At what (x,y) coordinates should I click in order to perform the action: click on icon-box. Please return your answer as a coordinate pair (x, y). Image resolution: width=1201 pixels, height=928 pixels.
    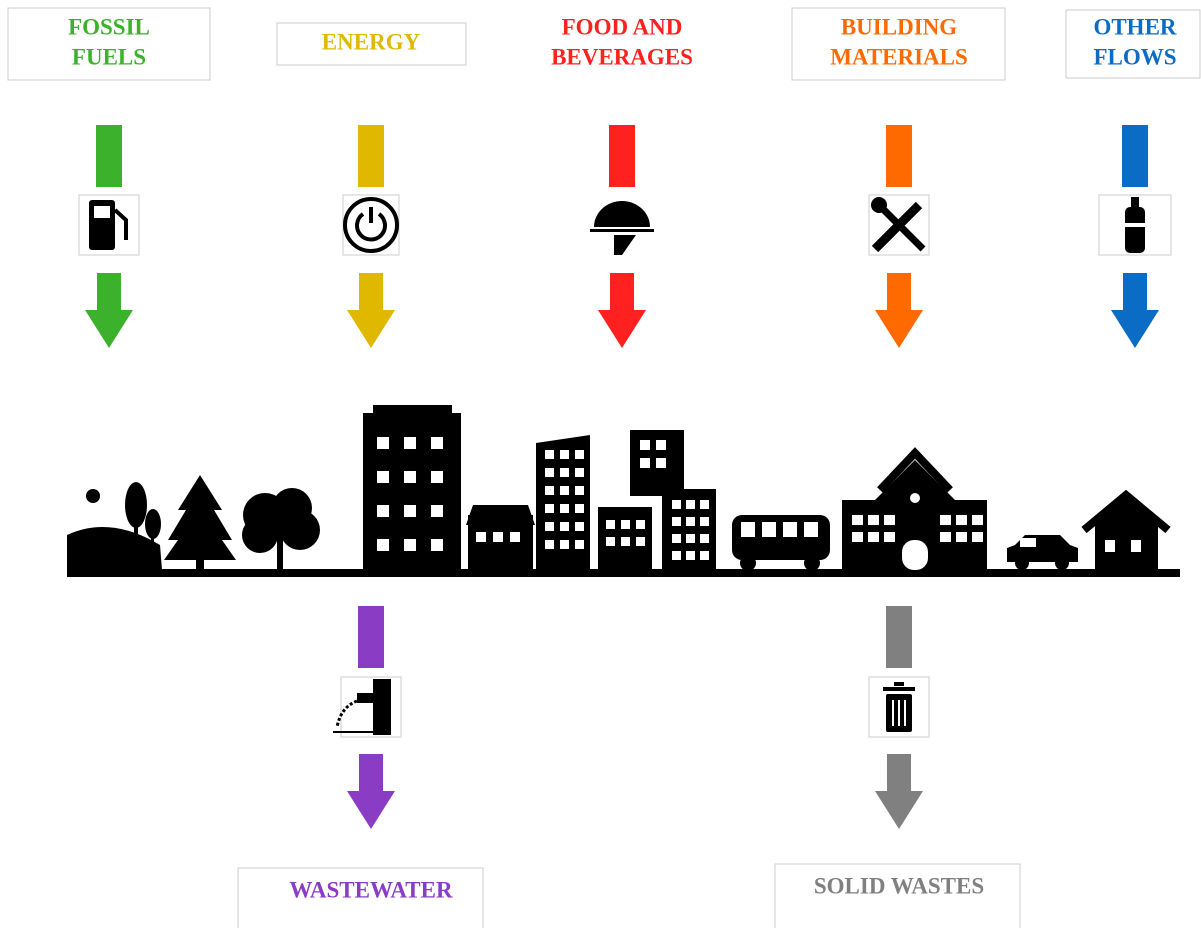
    Looking at the image, I should click on (371, 707).